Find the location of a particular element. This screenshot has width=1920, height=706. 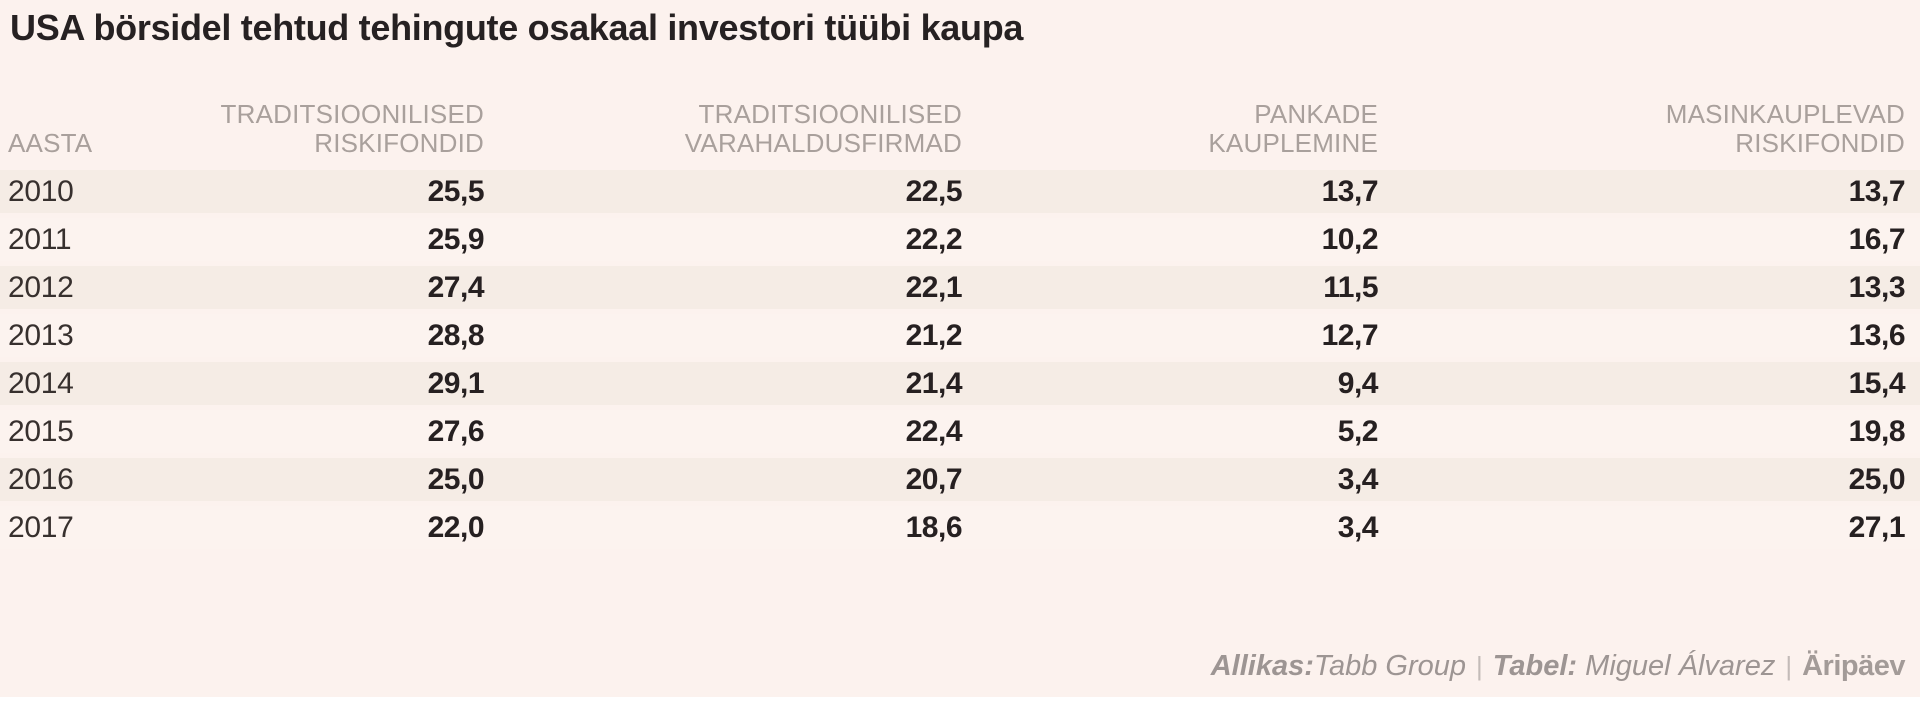

table-row: 2016 25,0 20,7 3,4 25,0 is located at coordinates (960, 479).